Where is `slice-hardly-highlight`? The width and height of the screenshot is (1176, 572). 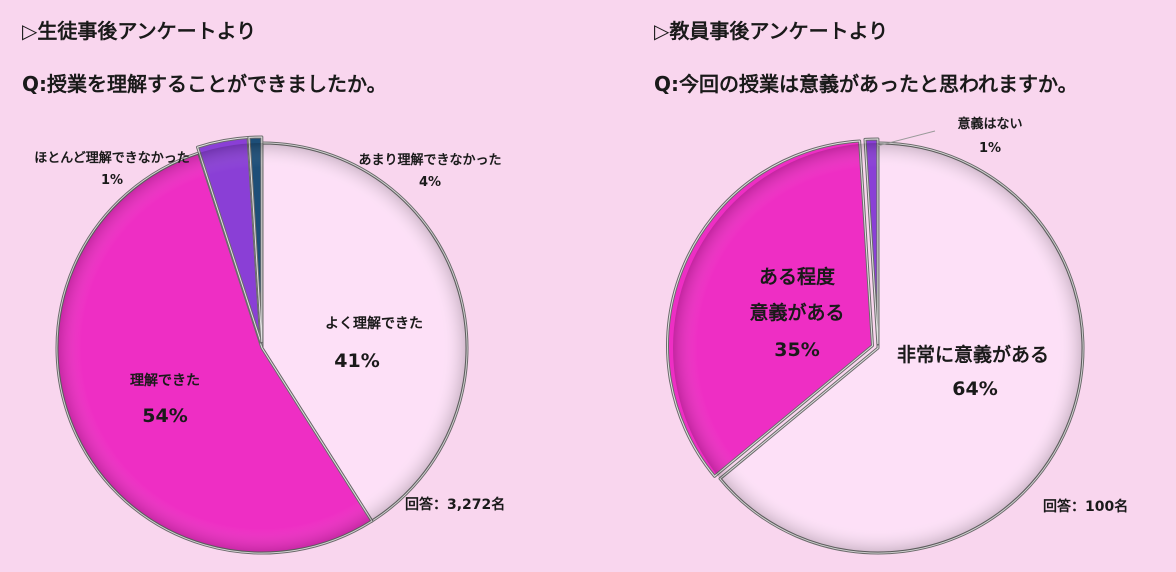 slice-hardly-highlight is located at coordinates (255, 239).